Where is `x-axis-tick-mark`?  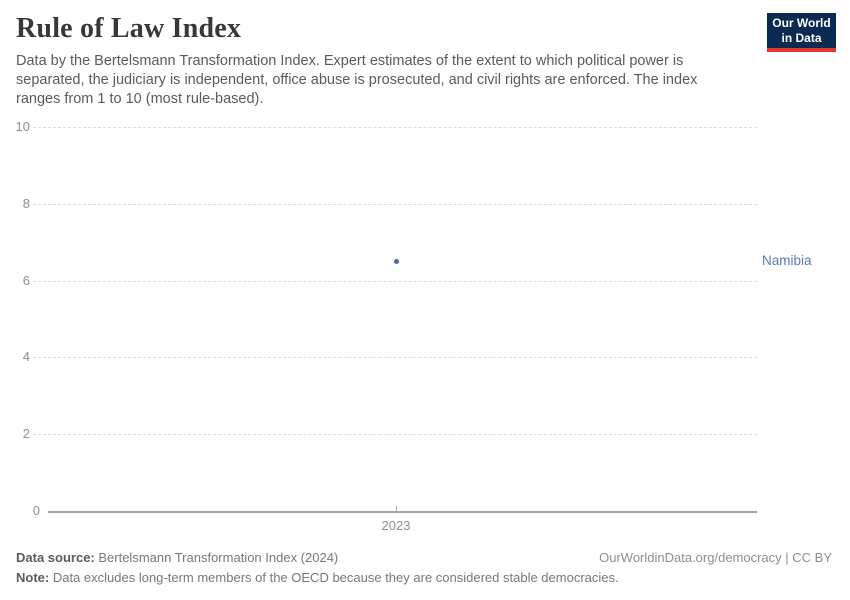 x-axis-tick-mark is located at coordinates (396, 508).